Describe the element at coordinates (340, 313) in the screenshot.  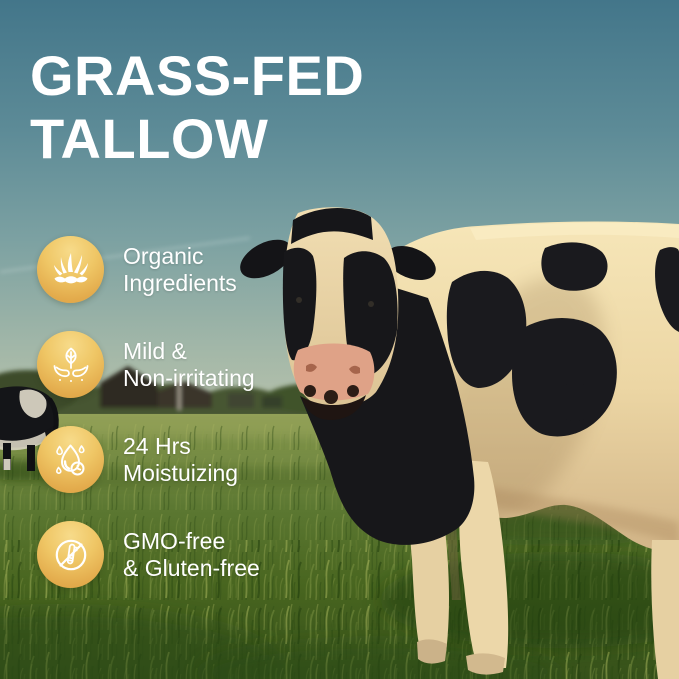
I see `cow-head` at that location.